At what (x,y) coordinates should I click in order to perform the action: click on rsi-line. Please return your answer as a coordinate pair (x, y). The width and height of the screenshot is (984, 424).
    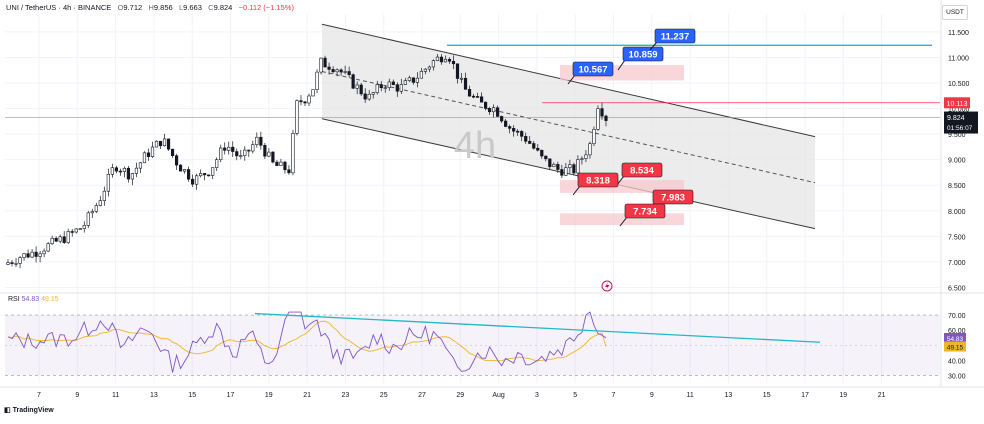
    Looking at the image, I should click on (307, 342).